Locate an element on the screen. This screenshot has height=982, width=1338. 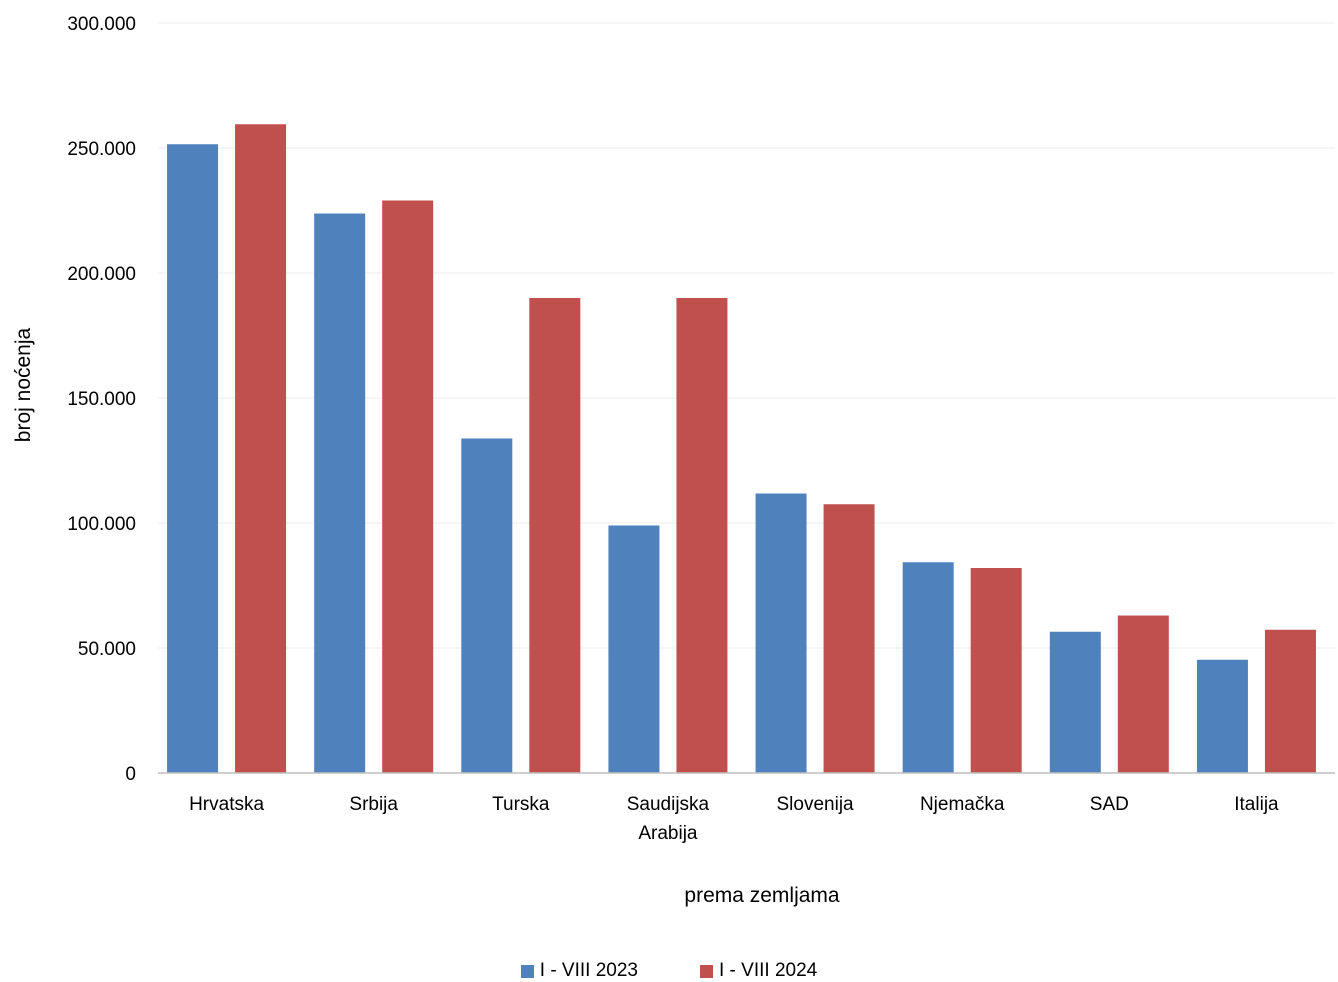
x-tick-label: Turska is located at coordinates (521, 804).